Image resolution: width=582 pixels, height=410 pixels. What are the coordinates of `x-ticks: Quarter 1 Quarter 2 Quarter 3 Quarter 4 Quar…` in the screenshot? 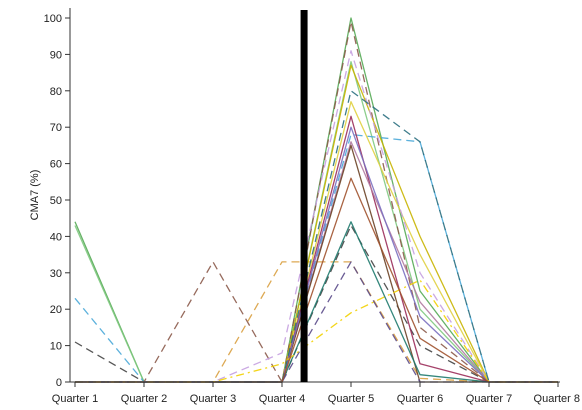 It's located at (316, 393).